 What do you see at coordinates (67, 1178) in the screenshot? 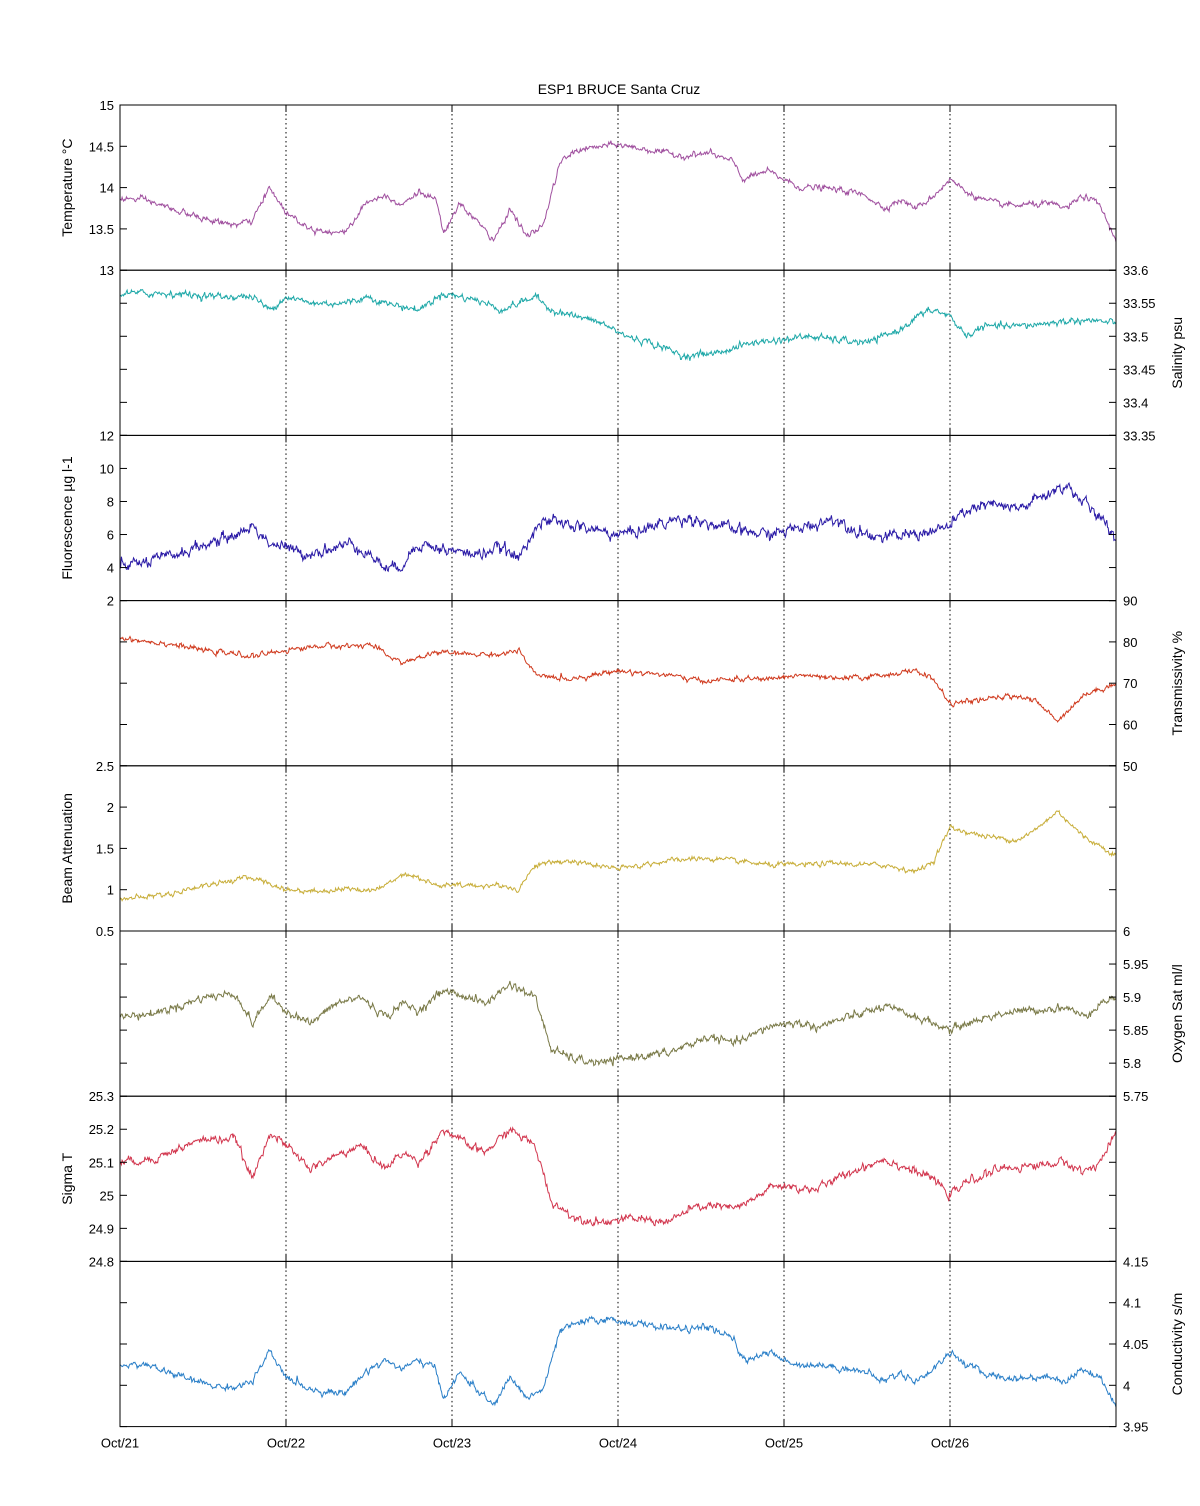
I see `sigma-t-axis-label: Sigma T` at bounding box center [67, 1178].